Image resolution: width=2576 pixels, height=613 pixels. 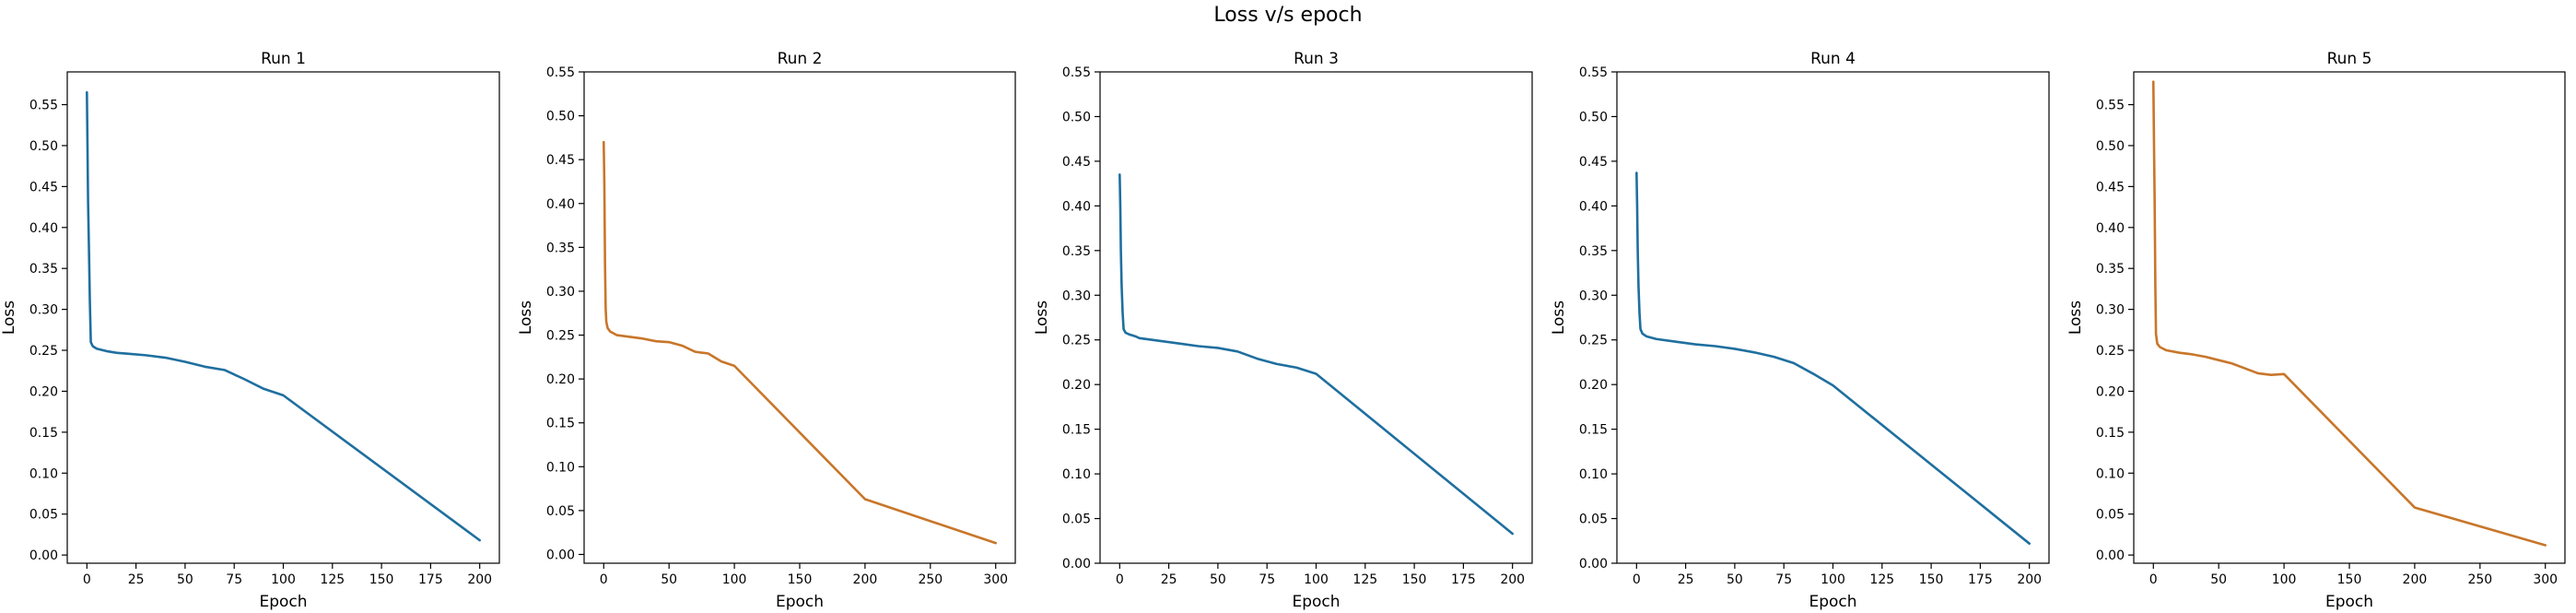 I want to click on run-1-ytick-label: 0.05, so click(x=43, y=515).